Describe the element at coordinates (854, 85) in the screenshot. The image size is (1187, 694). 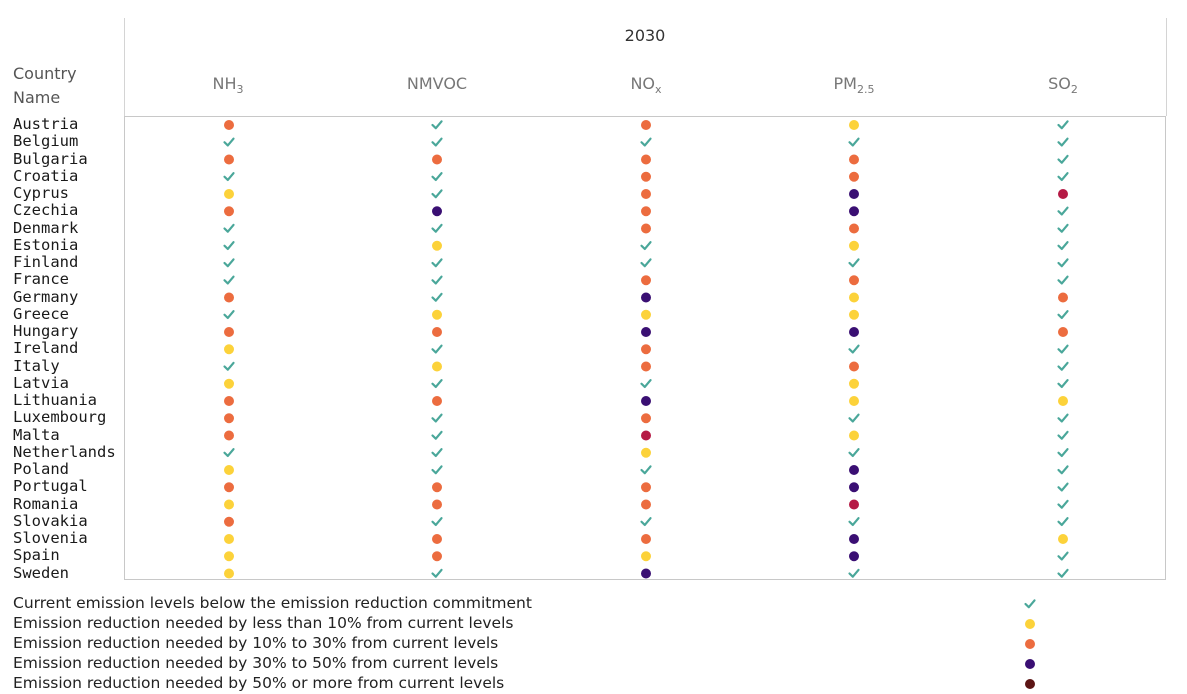
I see `column-header-pm25: PM2.5` at that location.